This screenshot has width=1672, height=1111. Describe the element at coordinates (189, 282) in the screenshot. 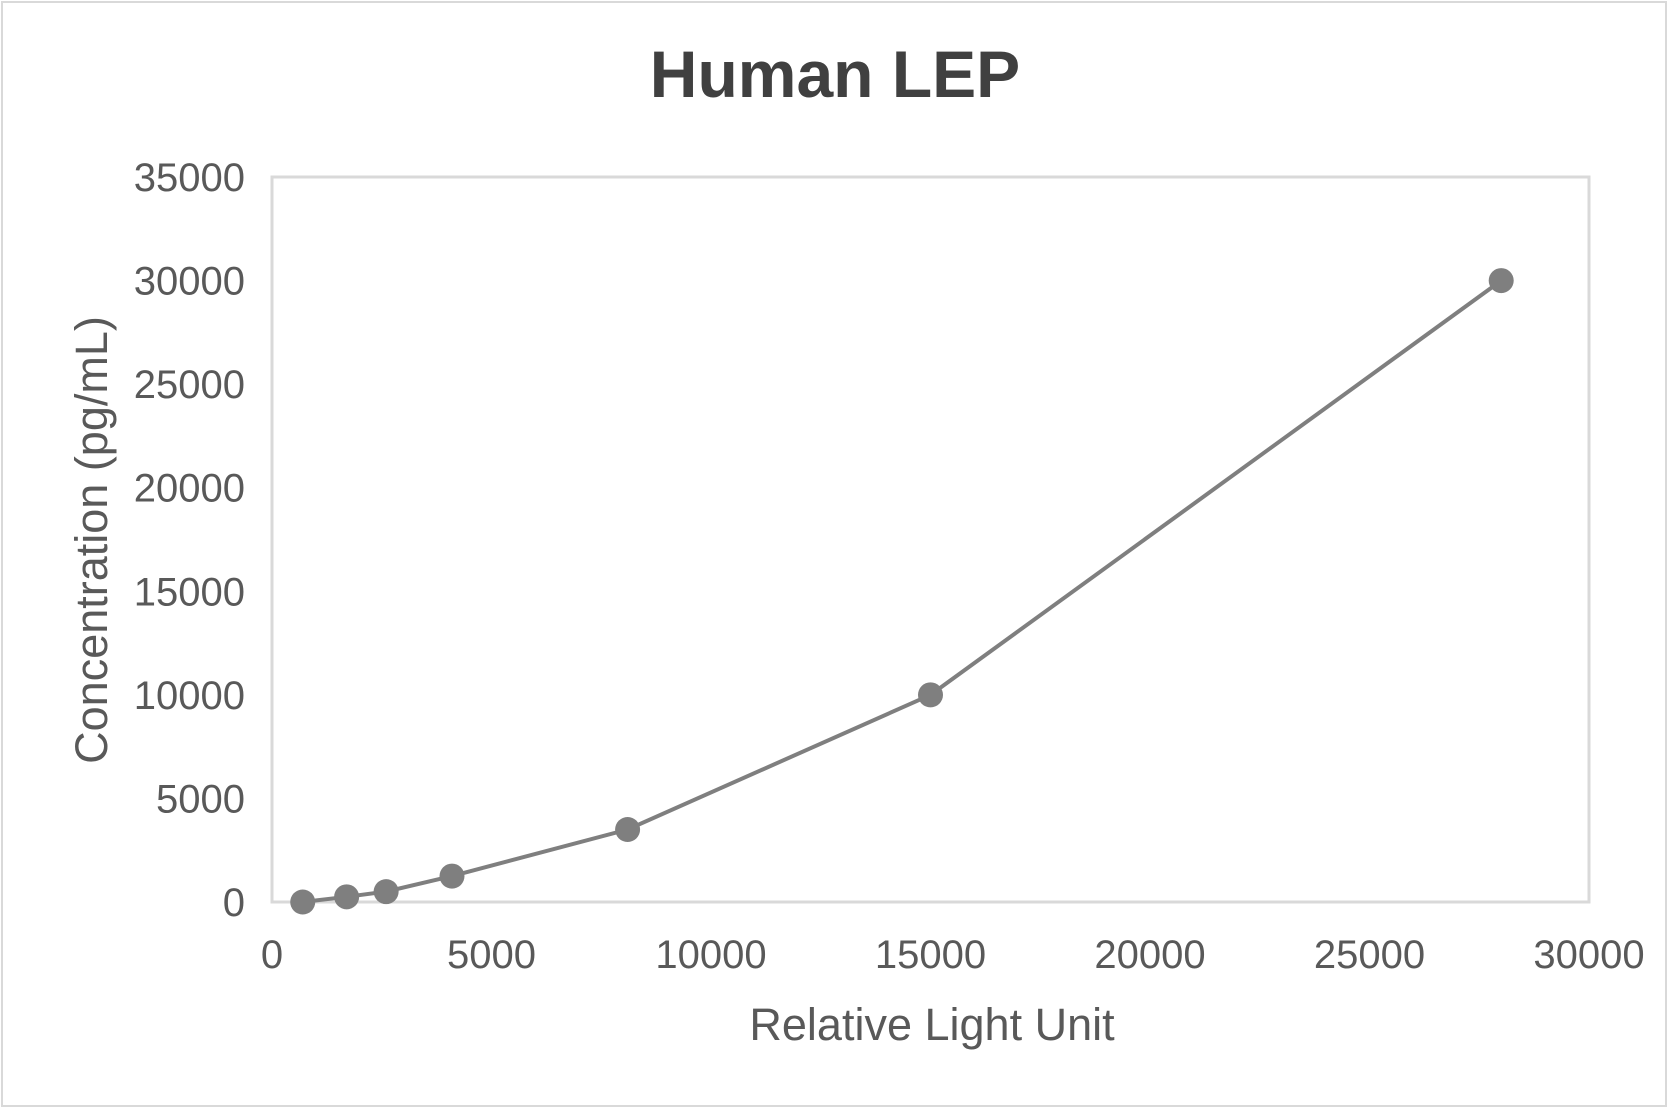

I see `y-tick-label: 30000` at that location.